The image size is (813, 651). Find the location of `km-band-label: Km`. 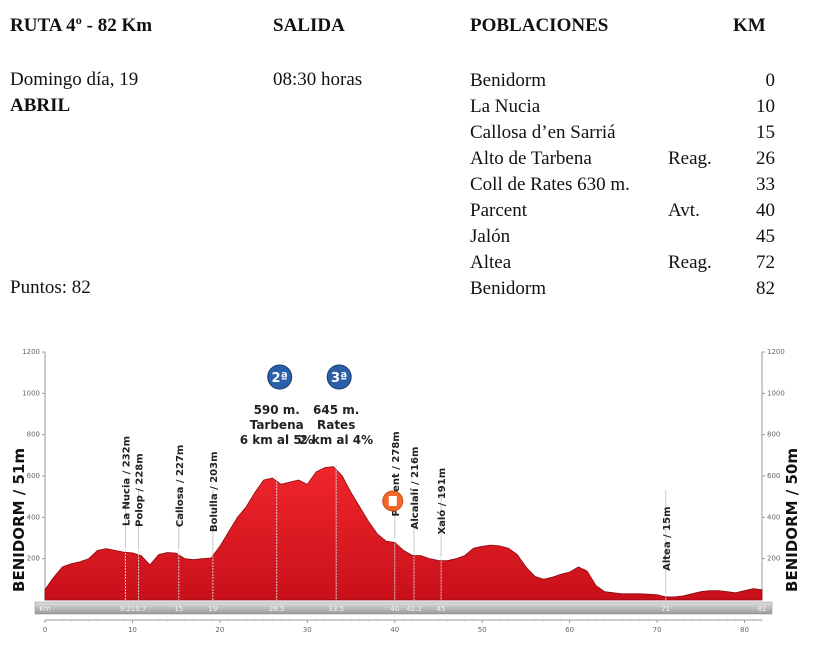

km-band-label: Km is located at coordinates (45, 609).